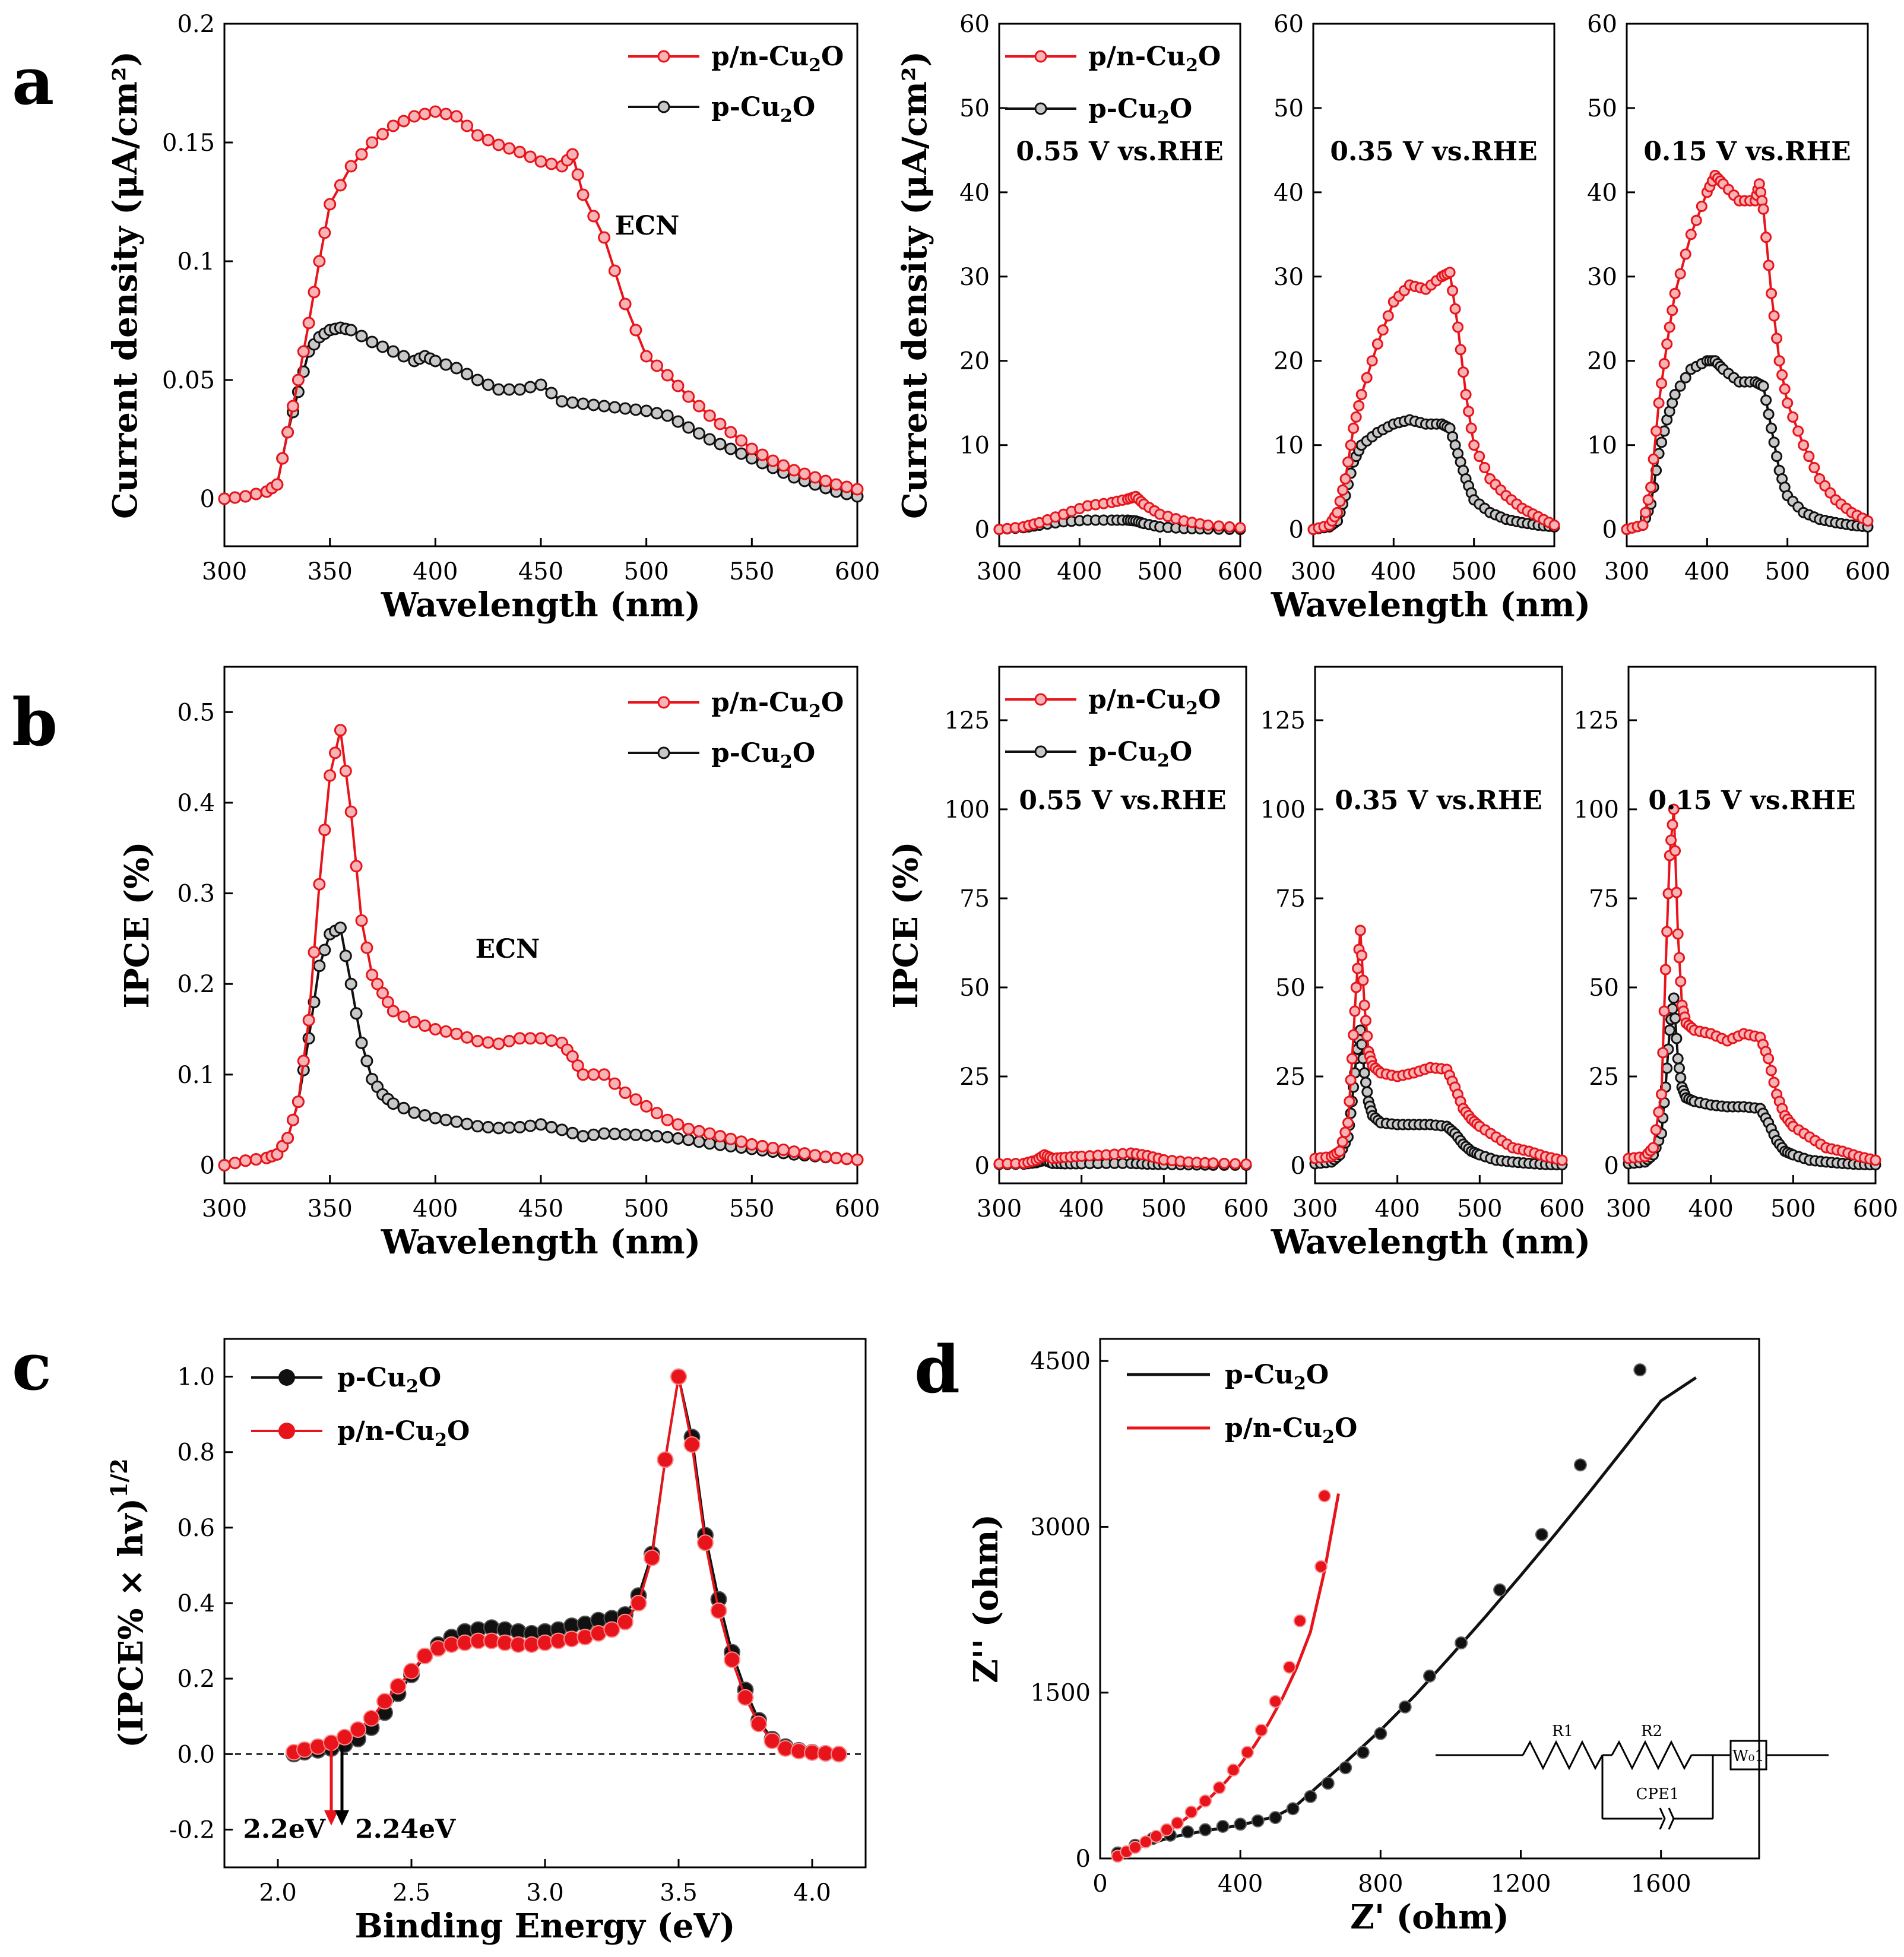 The width and height of the screenshot is (1904, 1957). What do you see at coordinates (752, 1209) in the screenshot?
I see `x-tick-label: 550` at bounding box center [752, 1209].